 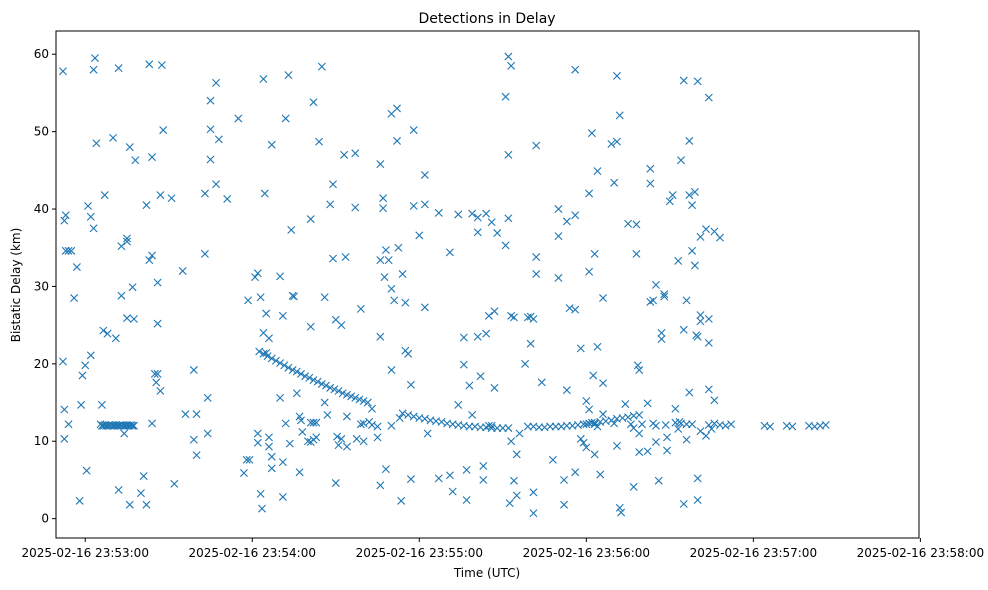 What do you see at coordinates (16, 285) in the screenshot?
I see `y-axis-label: Bistatic Delay (km)` at bounding box center [16, 285].